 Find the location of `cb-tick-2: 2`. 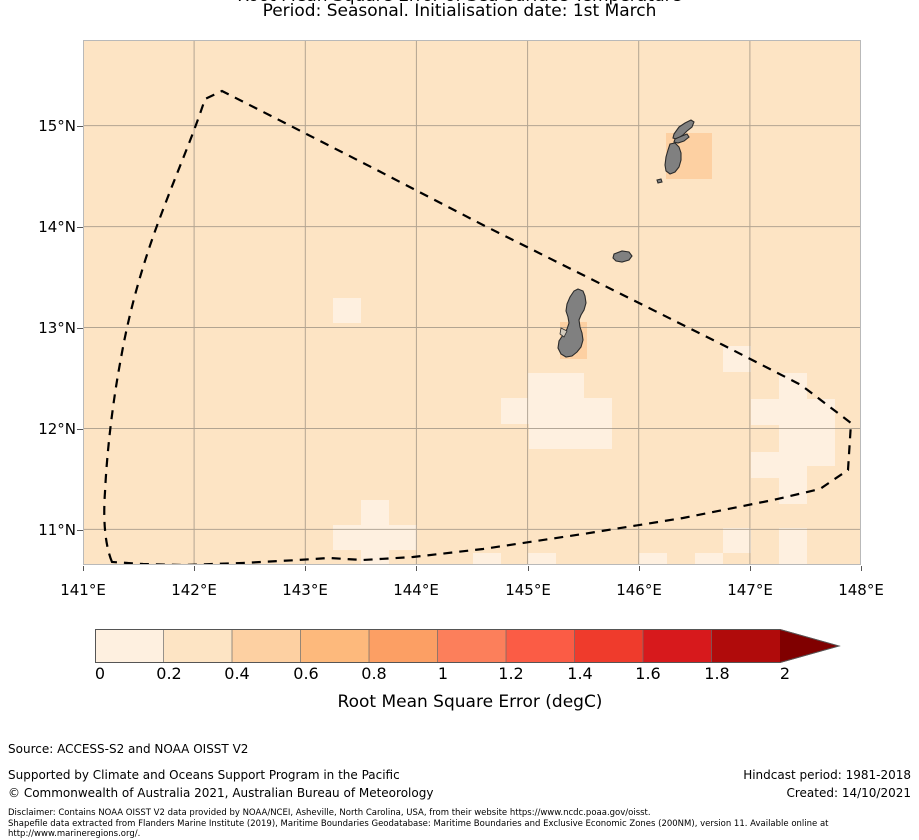

cb-tick-2: 2 is located at coordinates (785, 673).